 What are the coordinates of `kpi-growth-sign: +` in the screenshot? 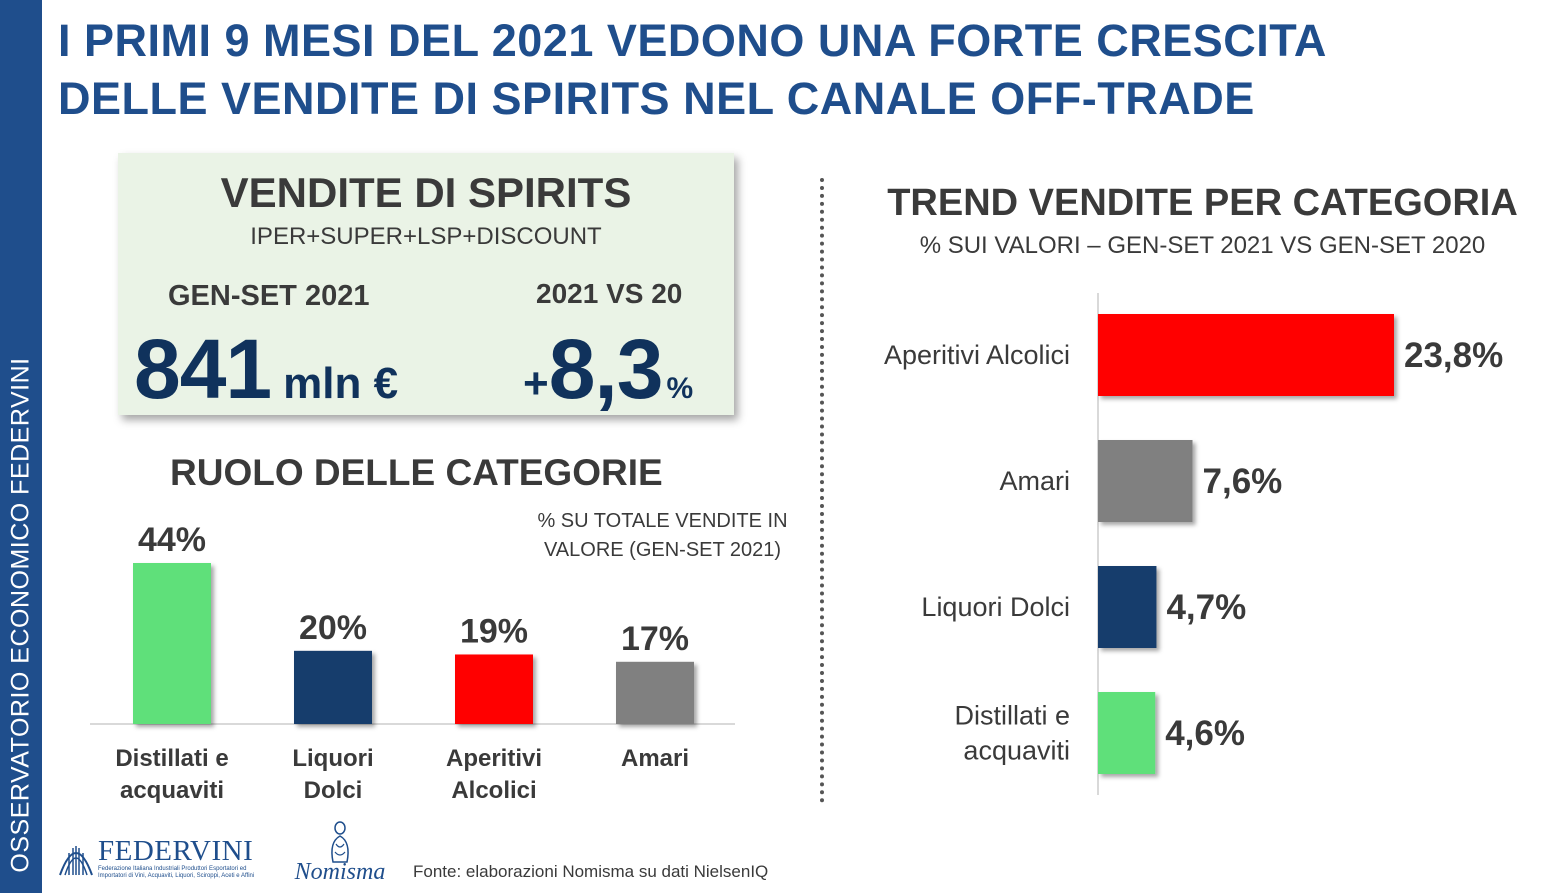 It's located at (536, 383).